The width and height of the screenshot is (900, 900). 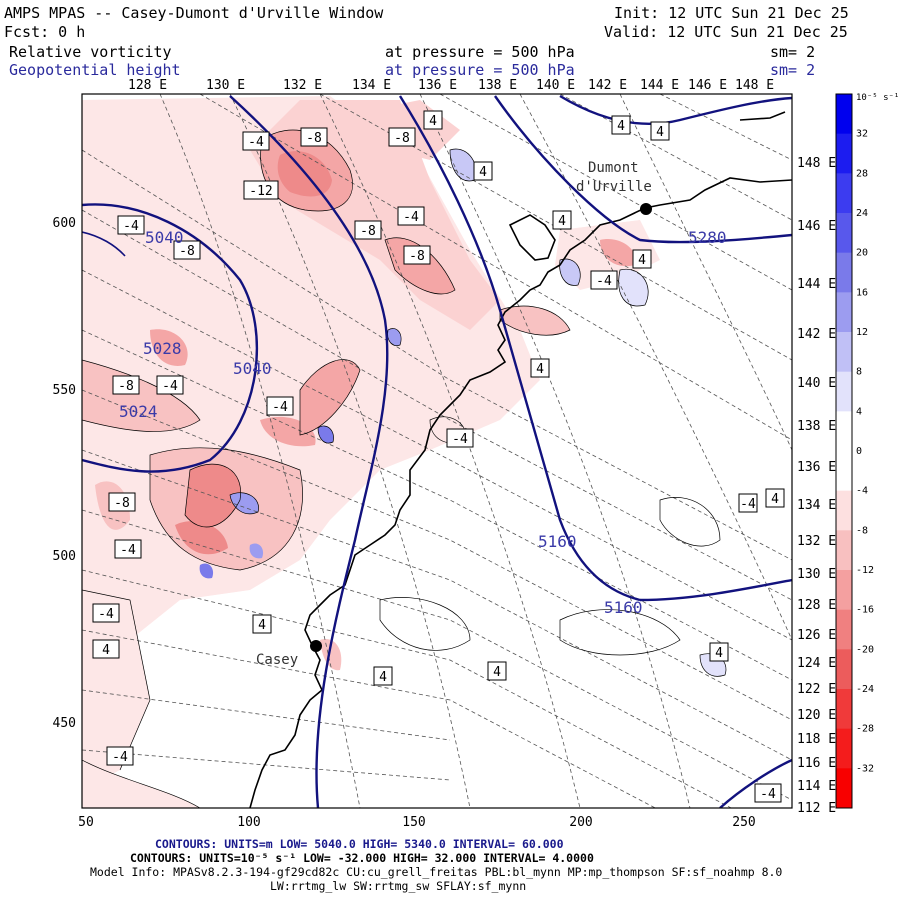 I want to click on colorbar-label: -20, so click(x=865, y=649).